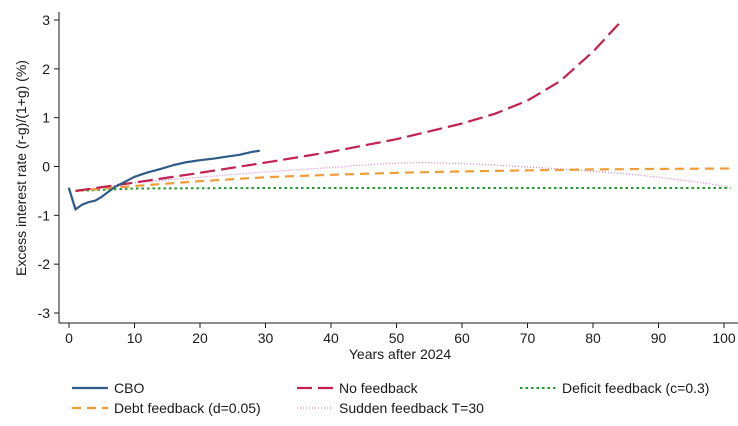  Describe the element at coordinates (44, 264) in the screenshot. I see `y-tick-label: -2` at that location.